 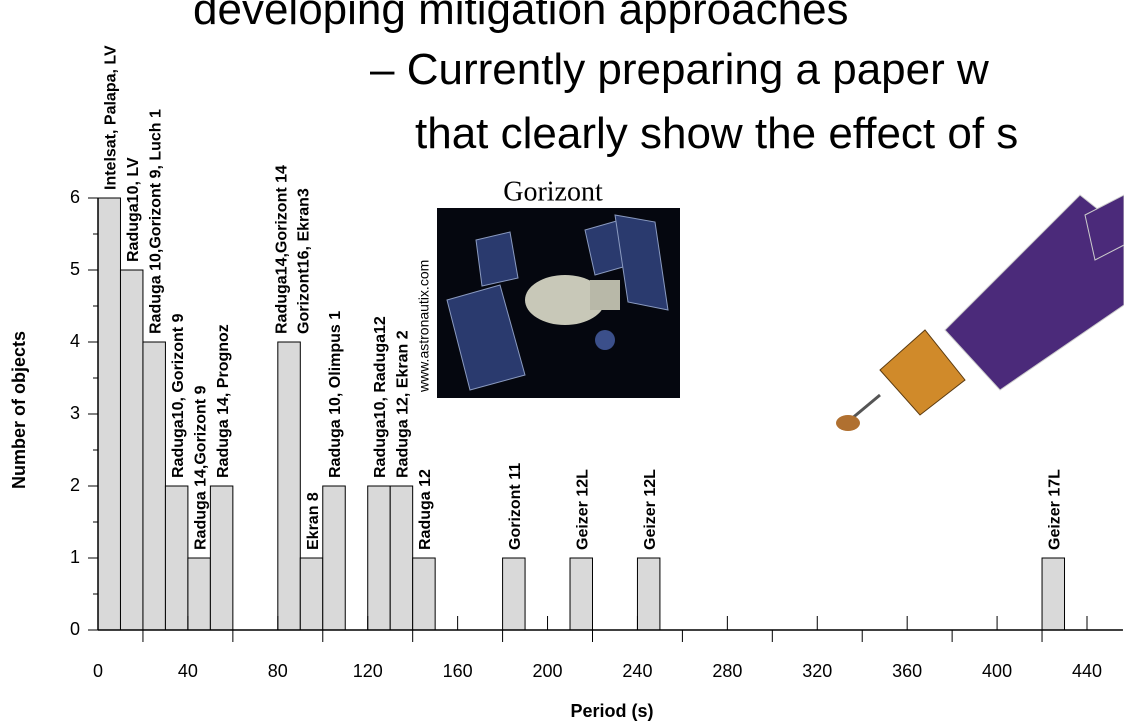 What do you see at coordinates (75, 341) in the screenshot?
I see `y-tick-label: 4` at bounding box center [75, 341].